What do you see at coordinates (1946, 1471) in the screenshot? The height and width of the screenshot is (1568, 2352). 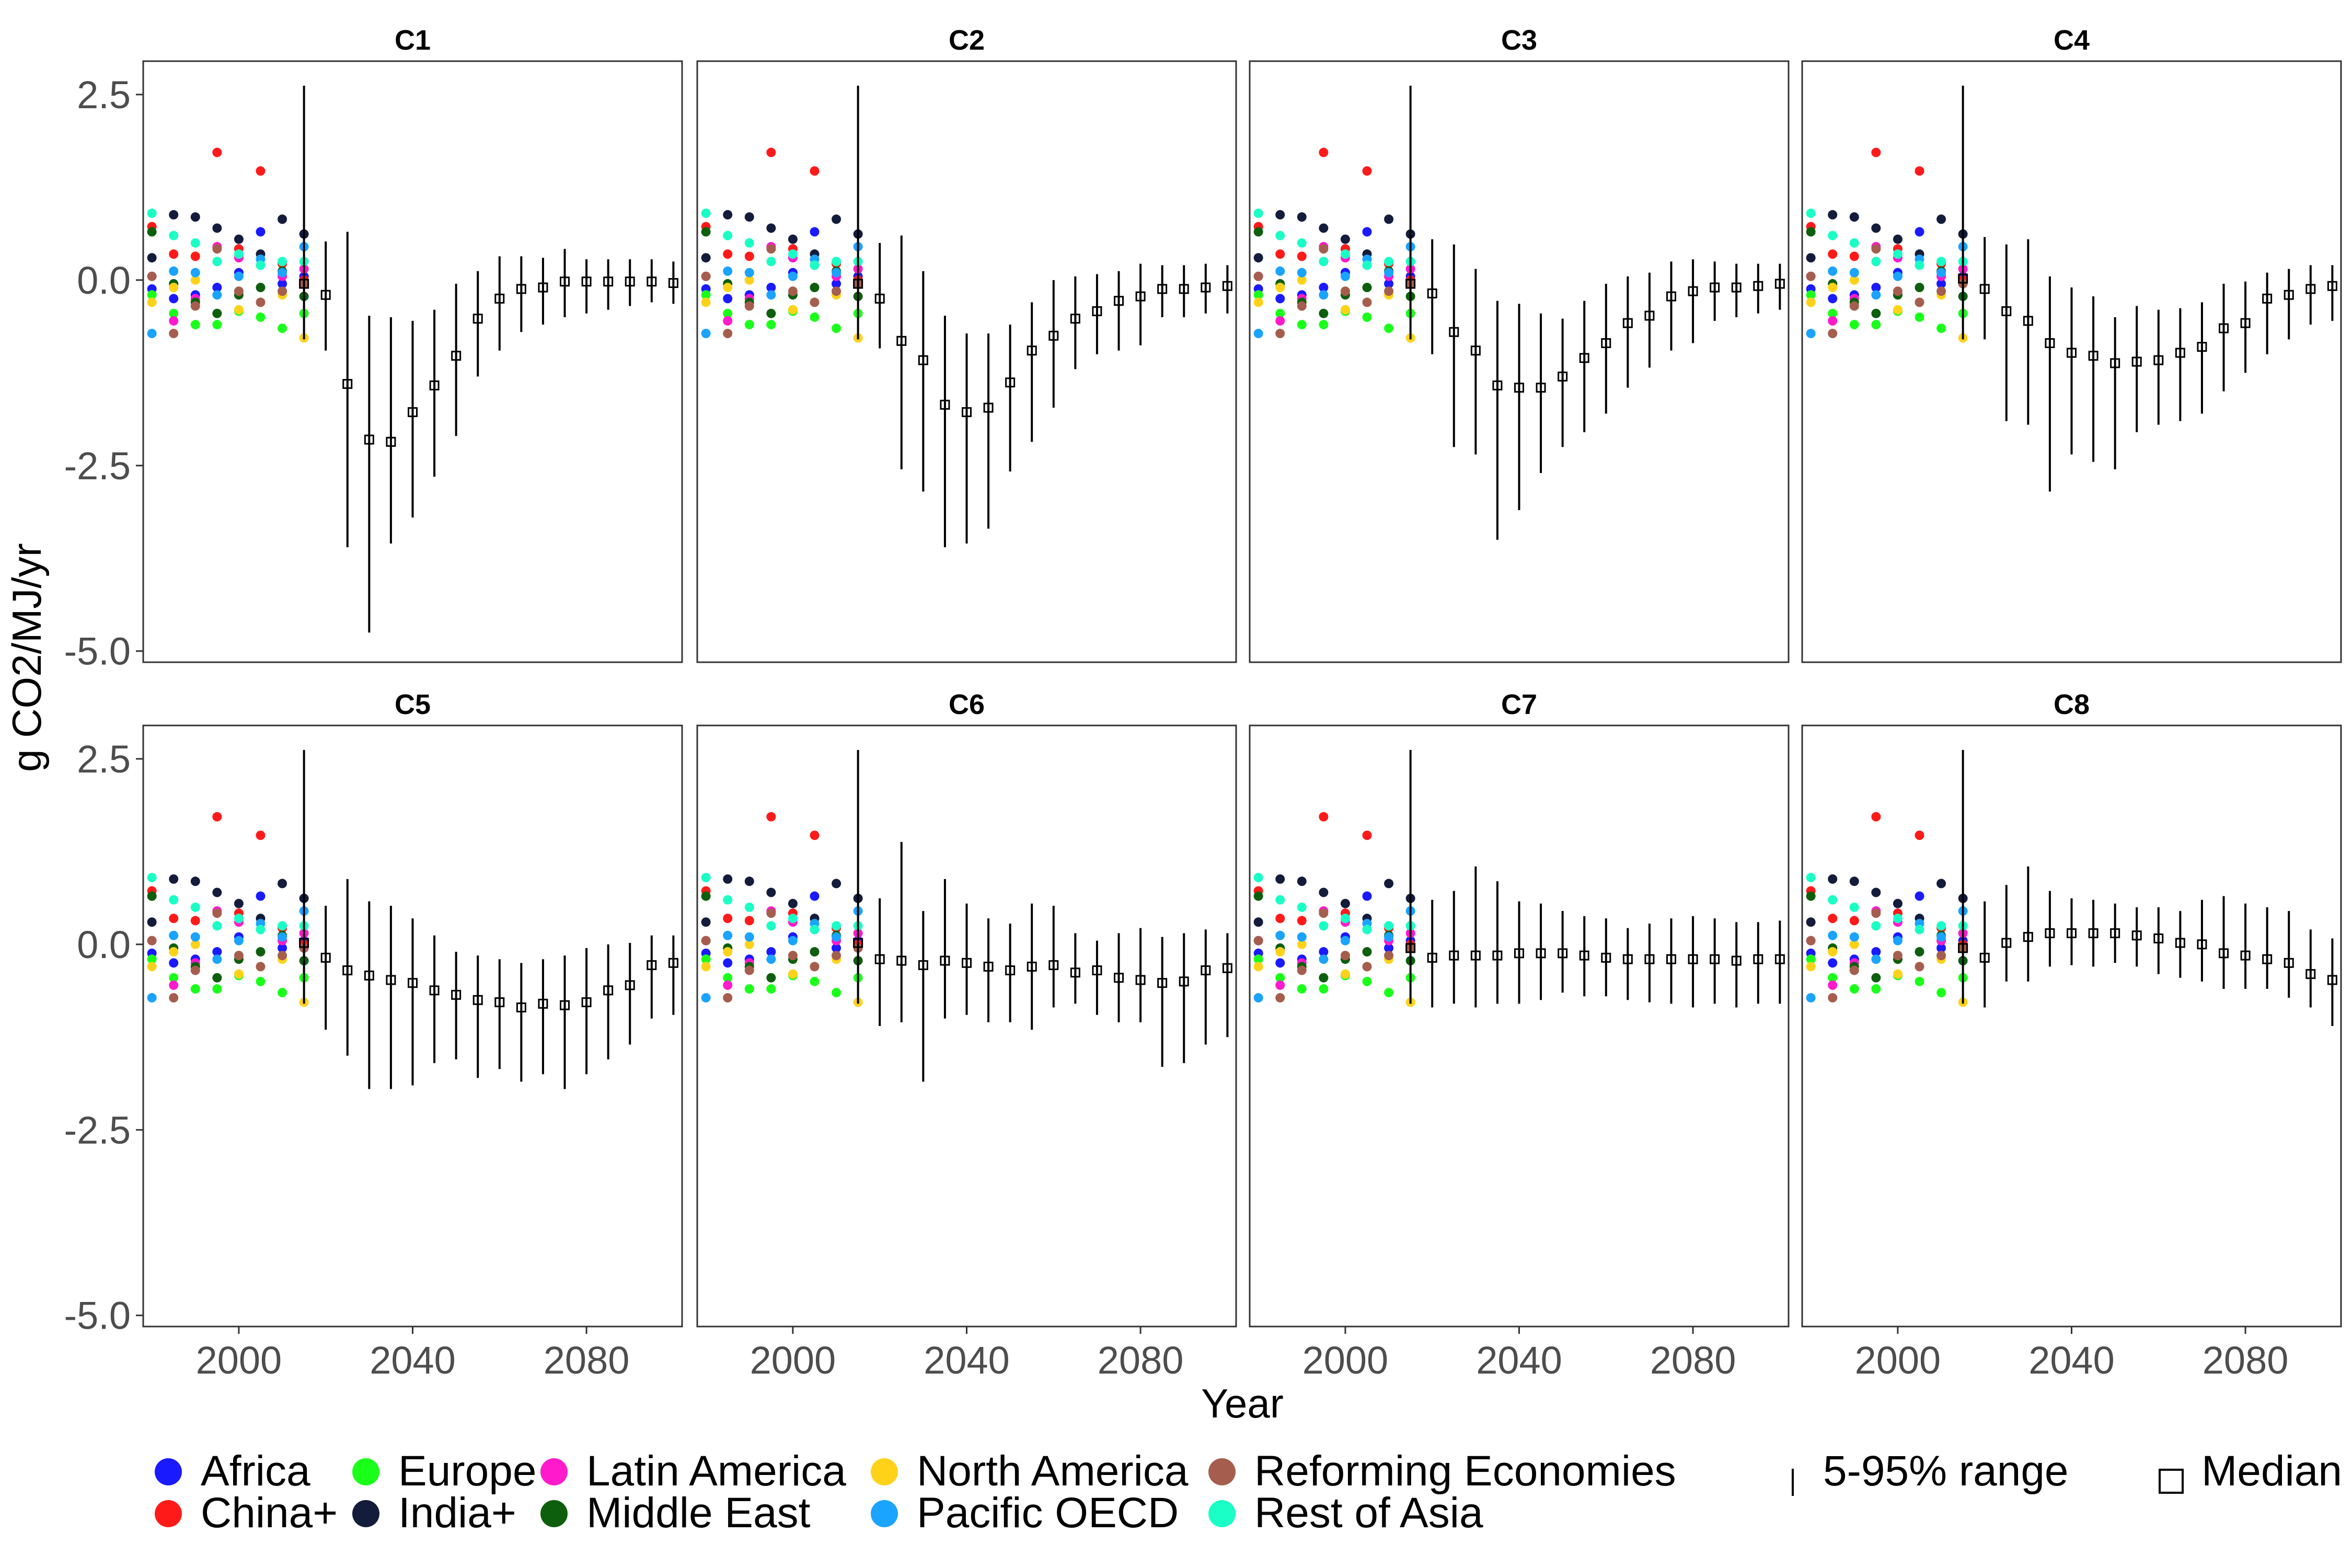 I see `legend-range-label: 5-95% range` at bounding box center [1946, 1471].